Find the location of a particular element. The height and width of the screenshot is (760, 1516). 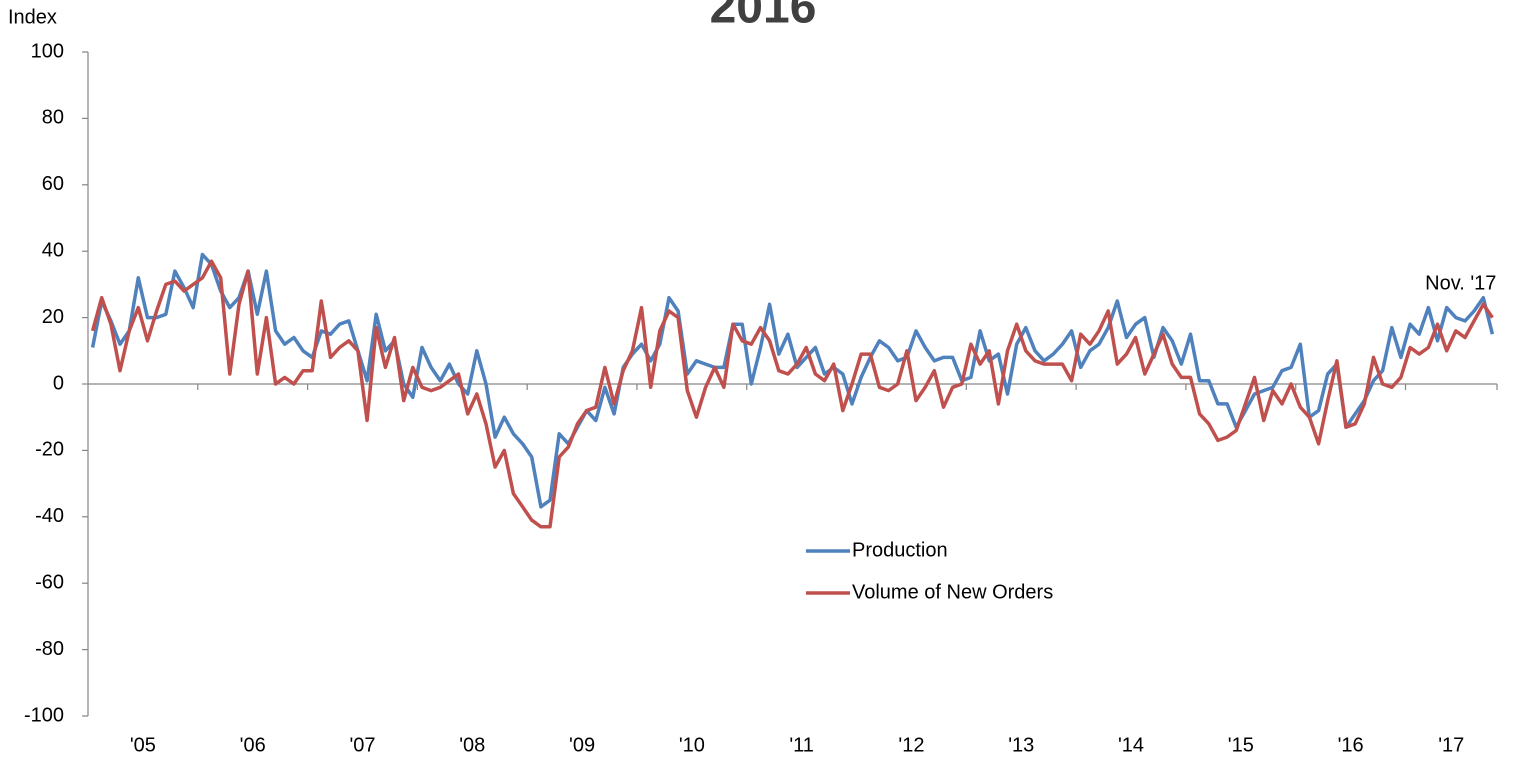

x-tick-label: '14 is located at coordinates (1131, 745).